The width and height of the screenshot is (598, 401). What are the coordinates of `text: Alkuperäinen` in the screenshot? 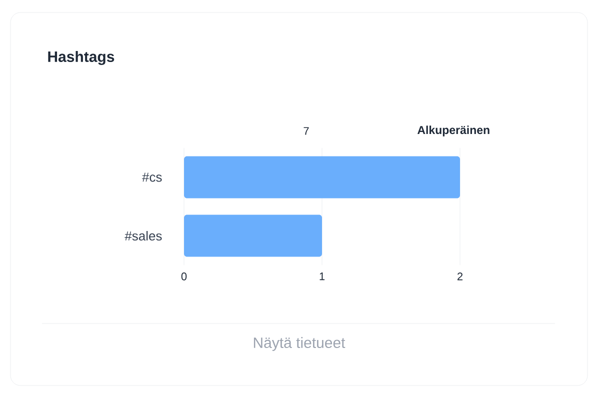 It's located at (453, 131).